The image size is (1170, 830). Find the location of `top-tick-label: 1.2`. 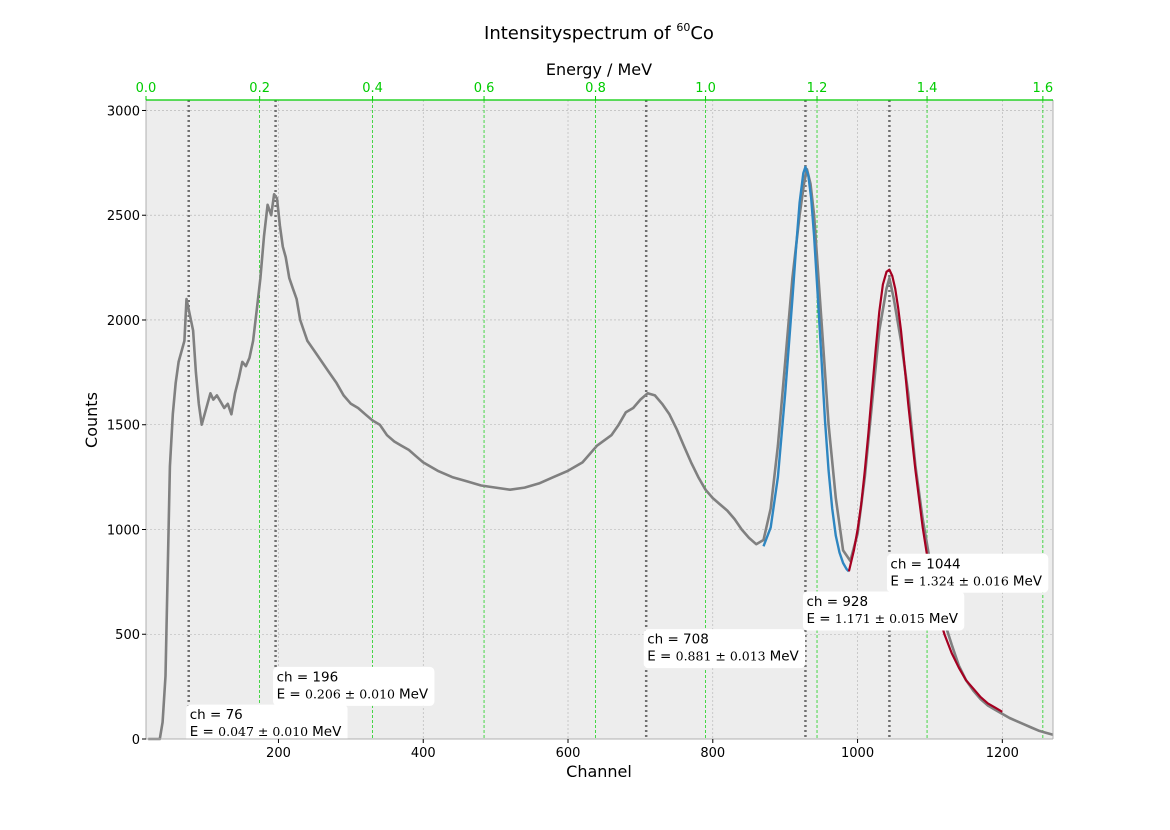

top-tick-label: 1.2 is located at coordinates (817, 88).